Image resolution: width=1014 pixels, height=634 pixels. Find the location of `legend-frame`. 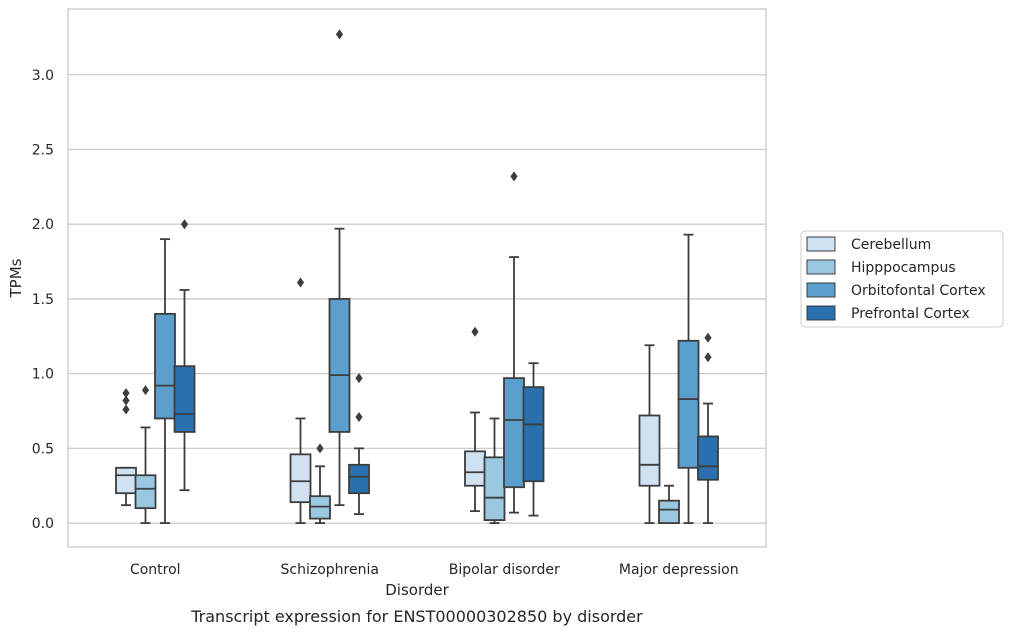

legend-frame is located at coordinates (902, 279).